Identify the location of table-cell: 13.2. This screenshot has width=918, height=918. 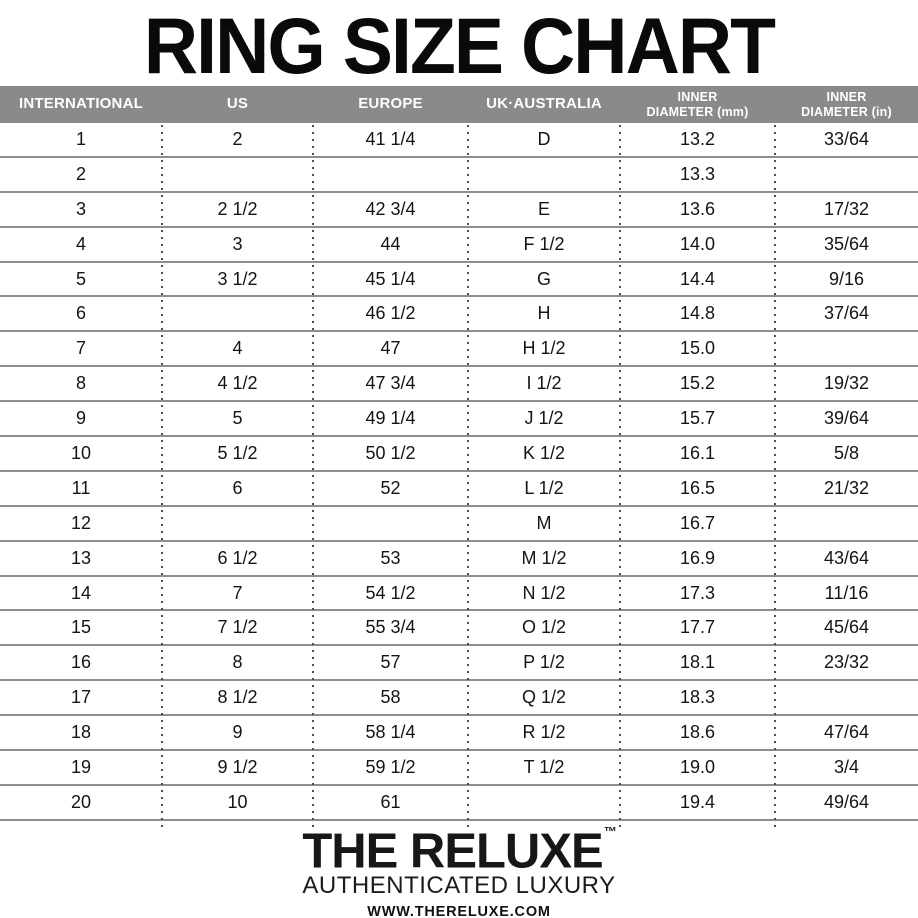
(697, 138).